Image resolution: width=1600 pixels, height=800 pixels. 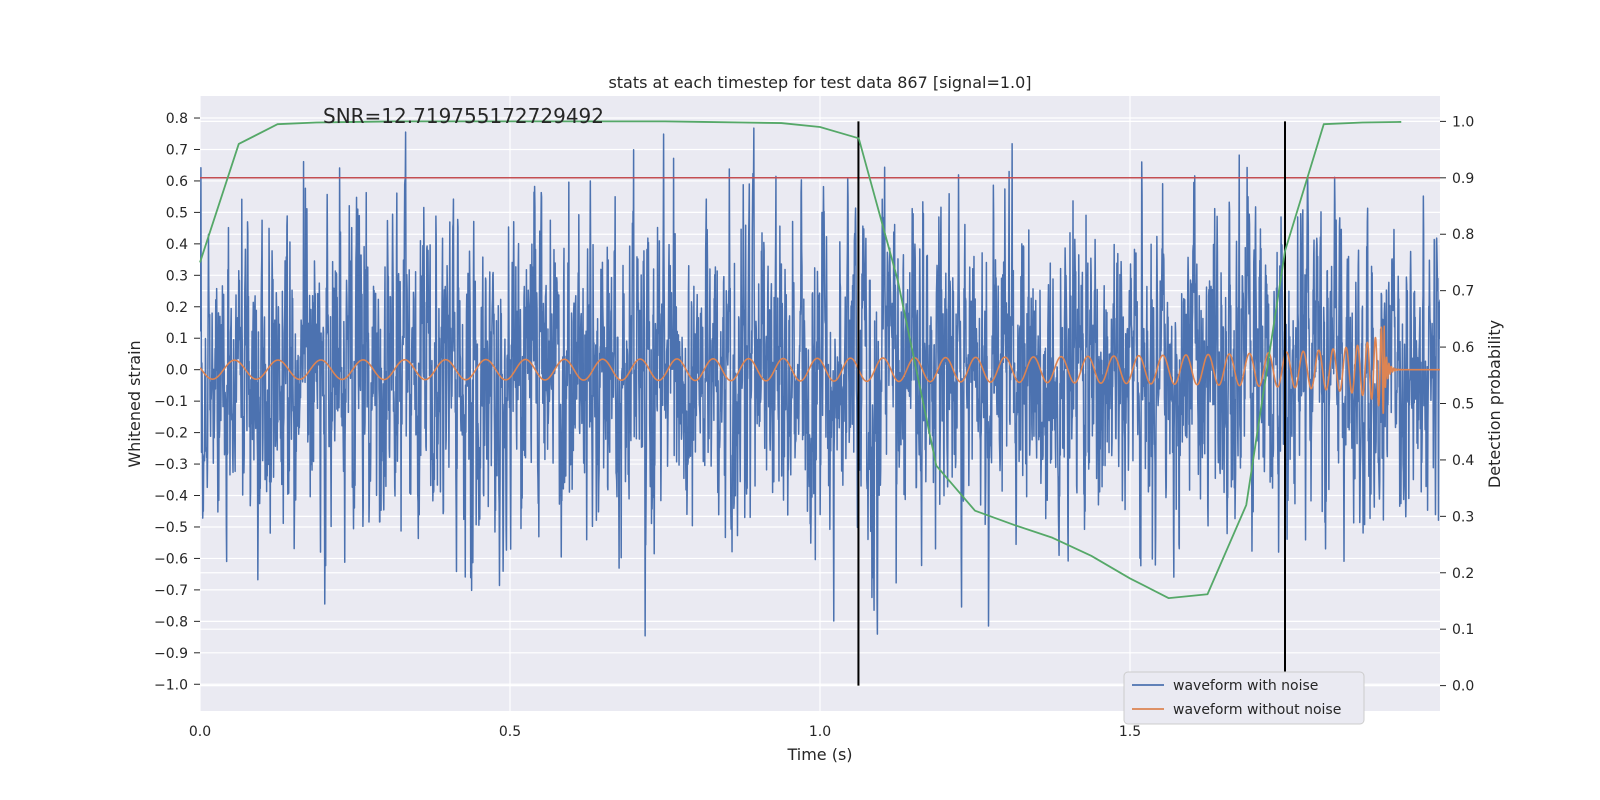 I want to click on series-line-waveform-without-noise, so click(x=820, y=369).